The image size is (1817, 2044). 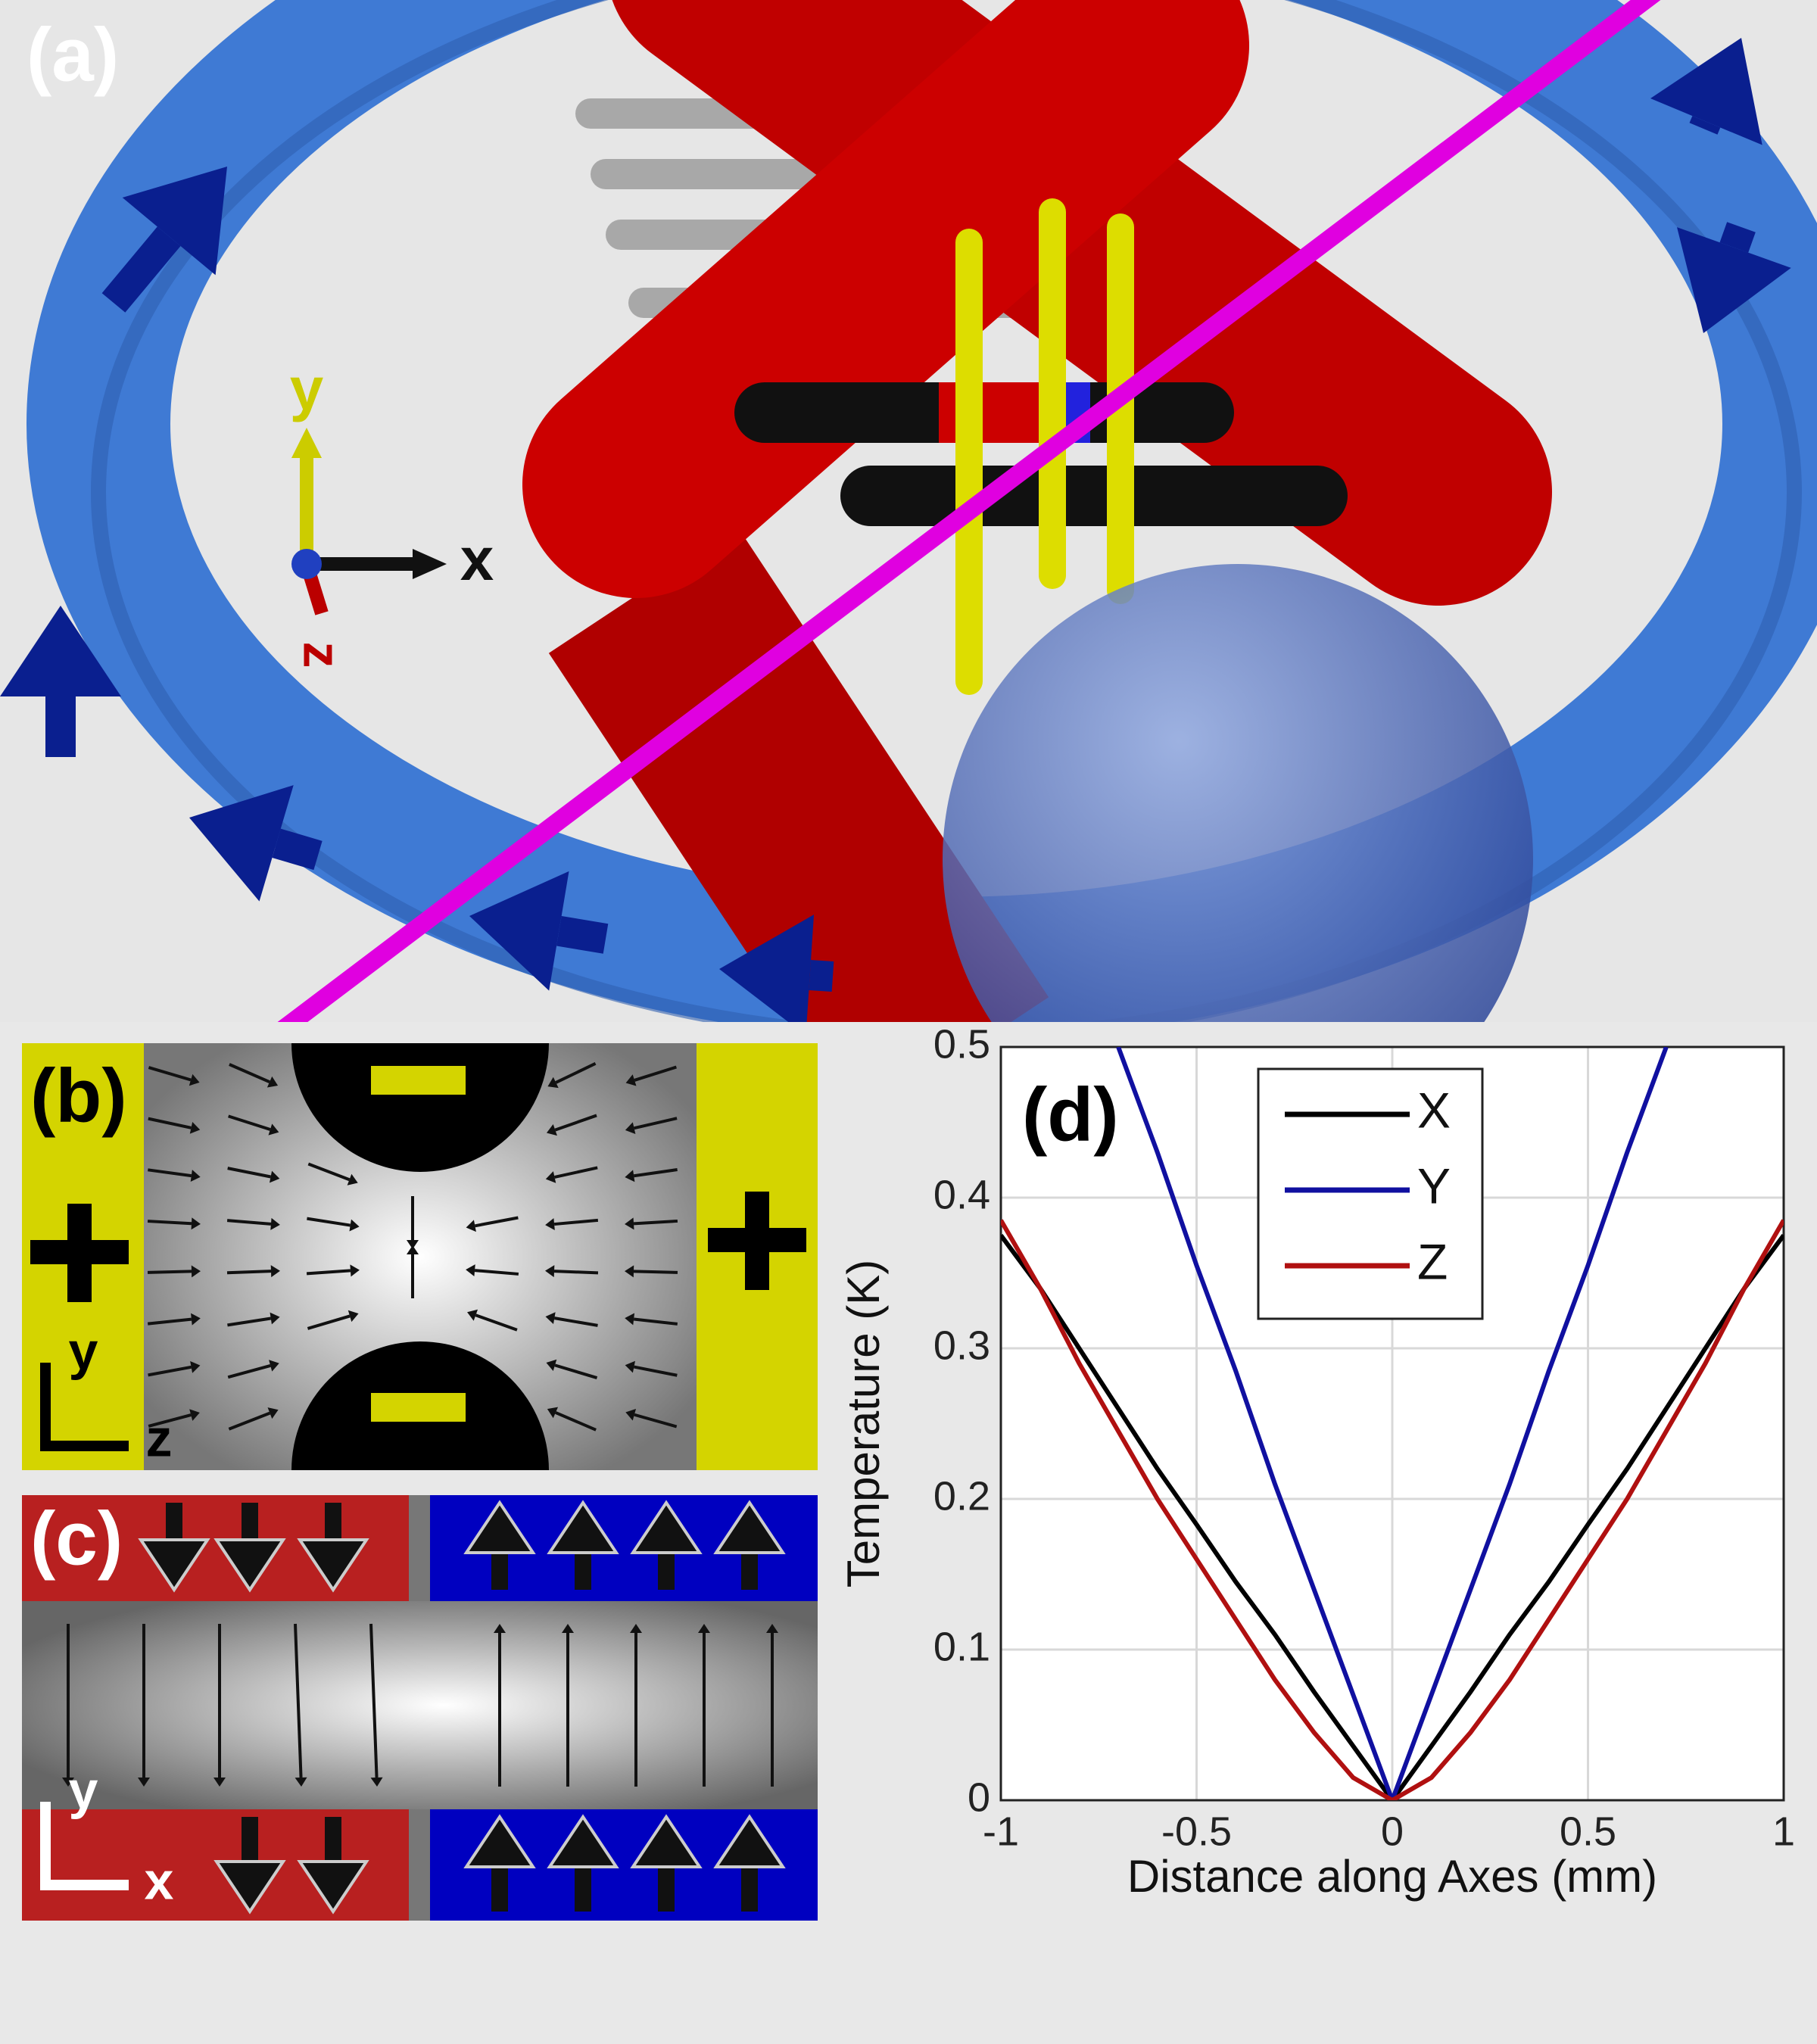 I want to click on axis-label: z, so click(x=159, y=1437).